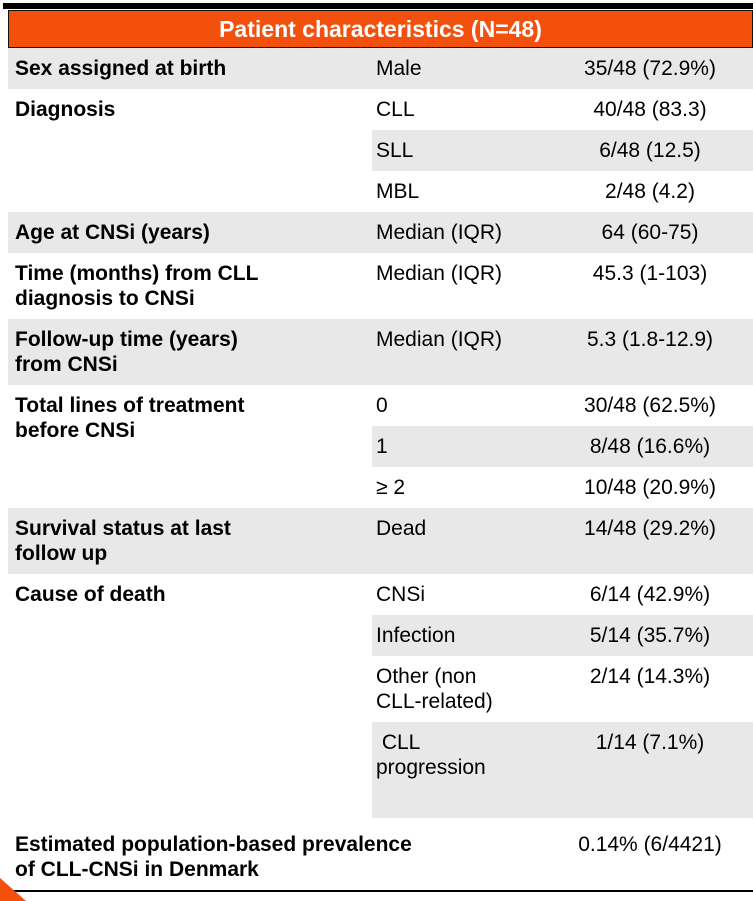  What do you see at coordinates (655, 594) in the screenshot?
I see `value-cell: 6/14 (42.9%)` at bounding box center [655, 594].